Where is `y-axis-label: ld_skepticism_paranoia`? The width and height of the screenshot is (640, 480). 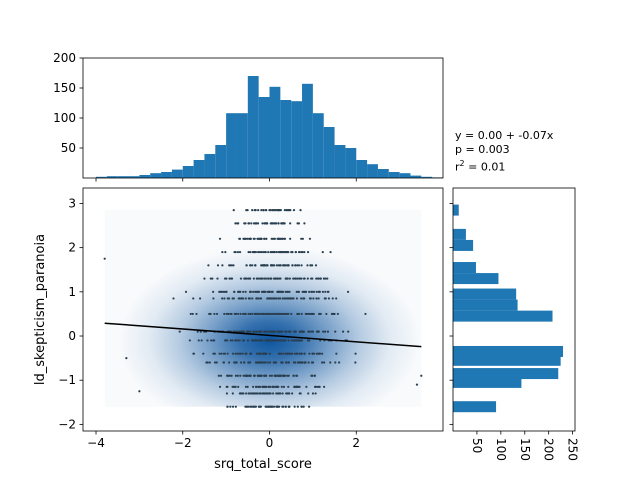 y-axis-label: ld_skepticism_paranoia is located at coordinates (40, 309).